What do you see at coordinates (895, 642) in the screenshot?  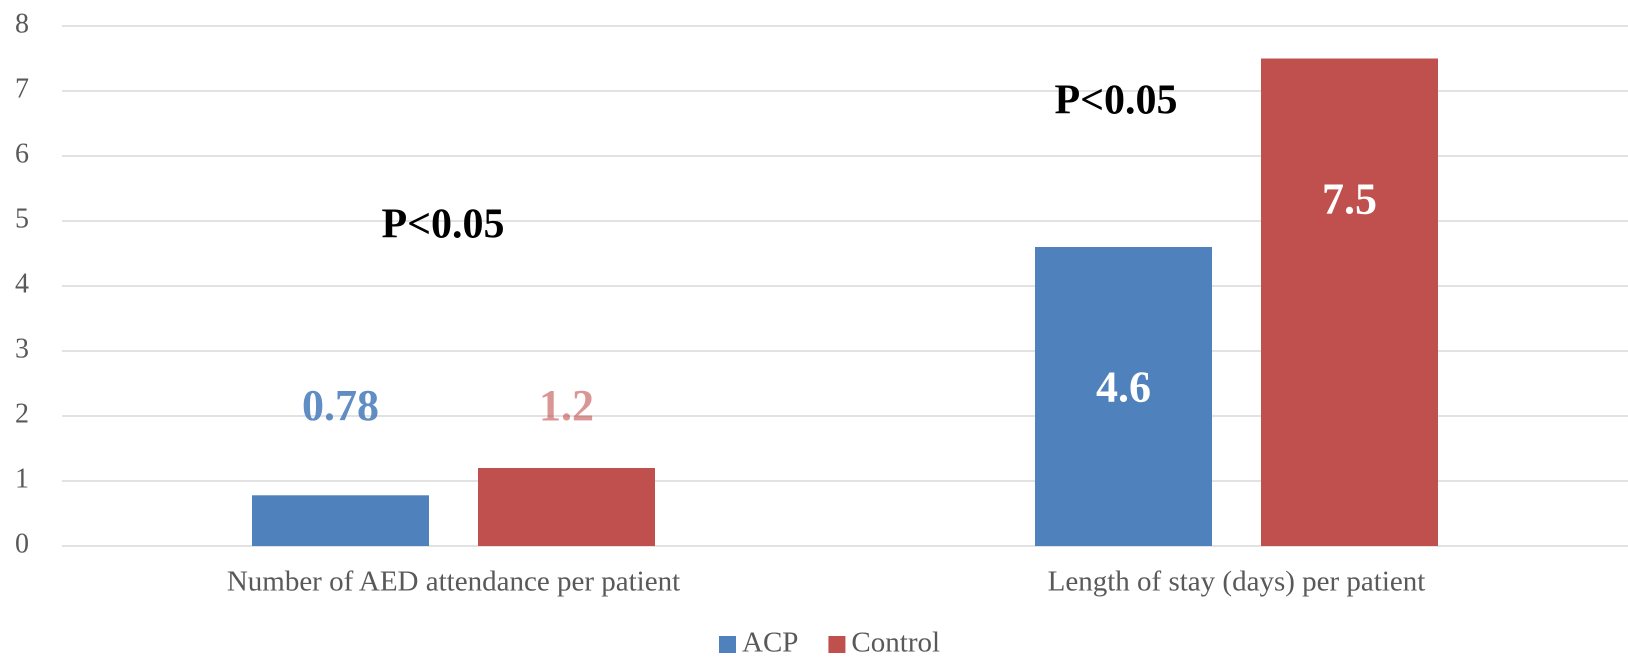 I see `legend-label: Control` at bounding box center [895, 642].